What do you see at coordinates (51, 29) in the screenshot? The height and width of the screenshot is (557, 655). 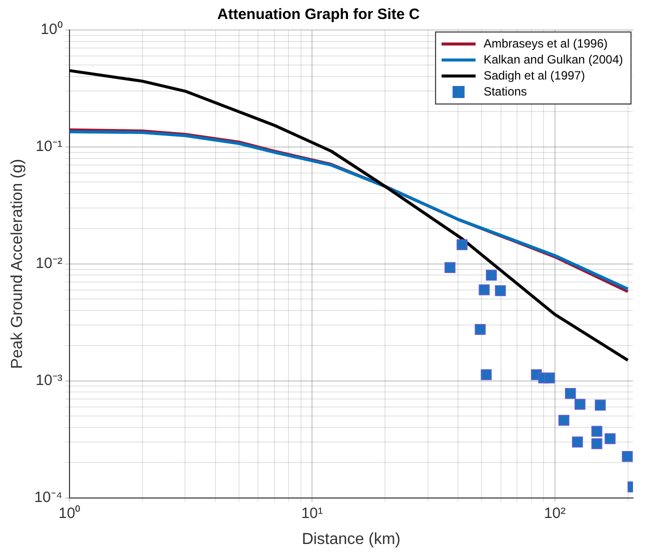 I see `y-tick-label: 10⁰` at bounding box center [51, 29].